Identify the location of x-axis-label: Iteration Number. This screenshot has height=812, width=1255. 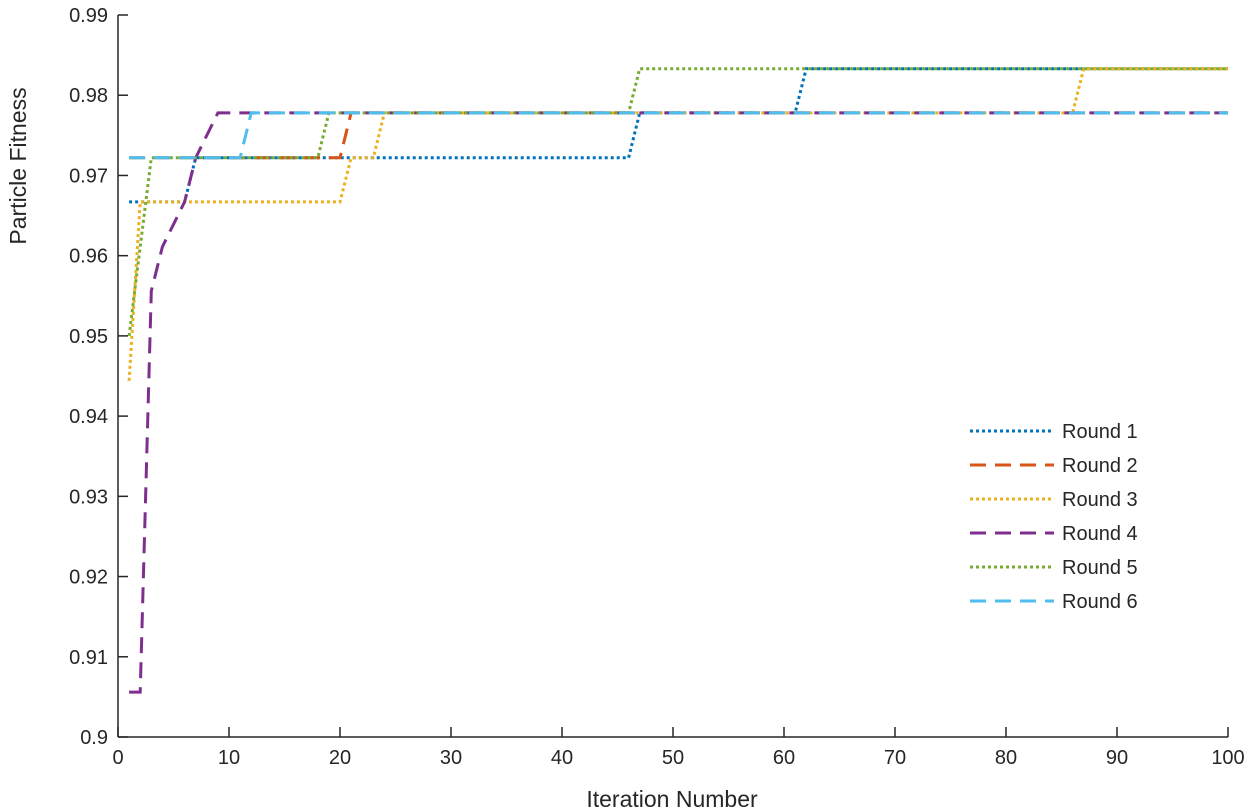
(672, 799).